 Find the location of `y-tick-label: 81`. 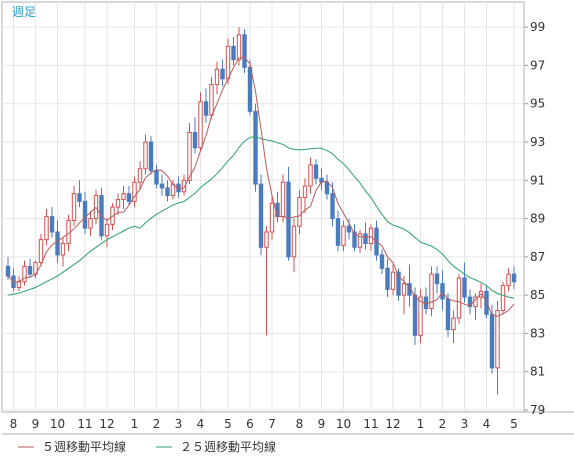

y-tick-label: 81 is located at coordinates (537, 372).